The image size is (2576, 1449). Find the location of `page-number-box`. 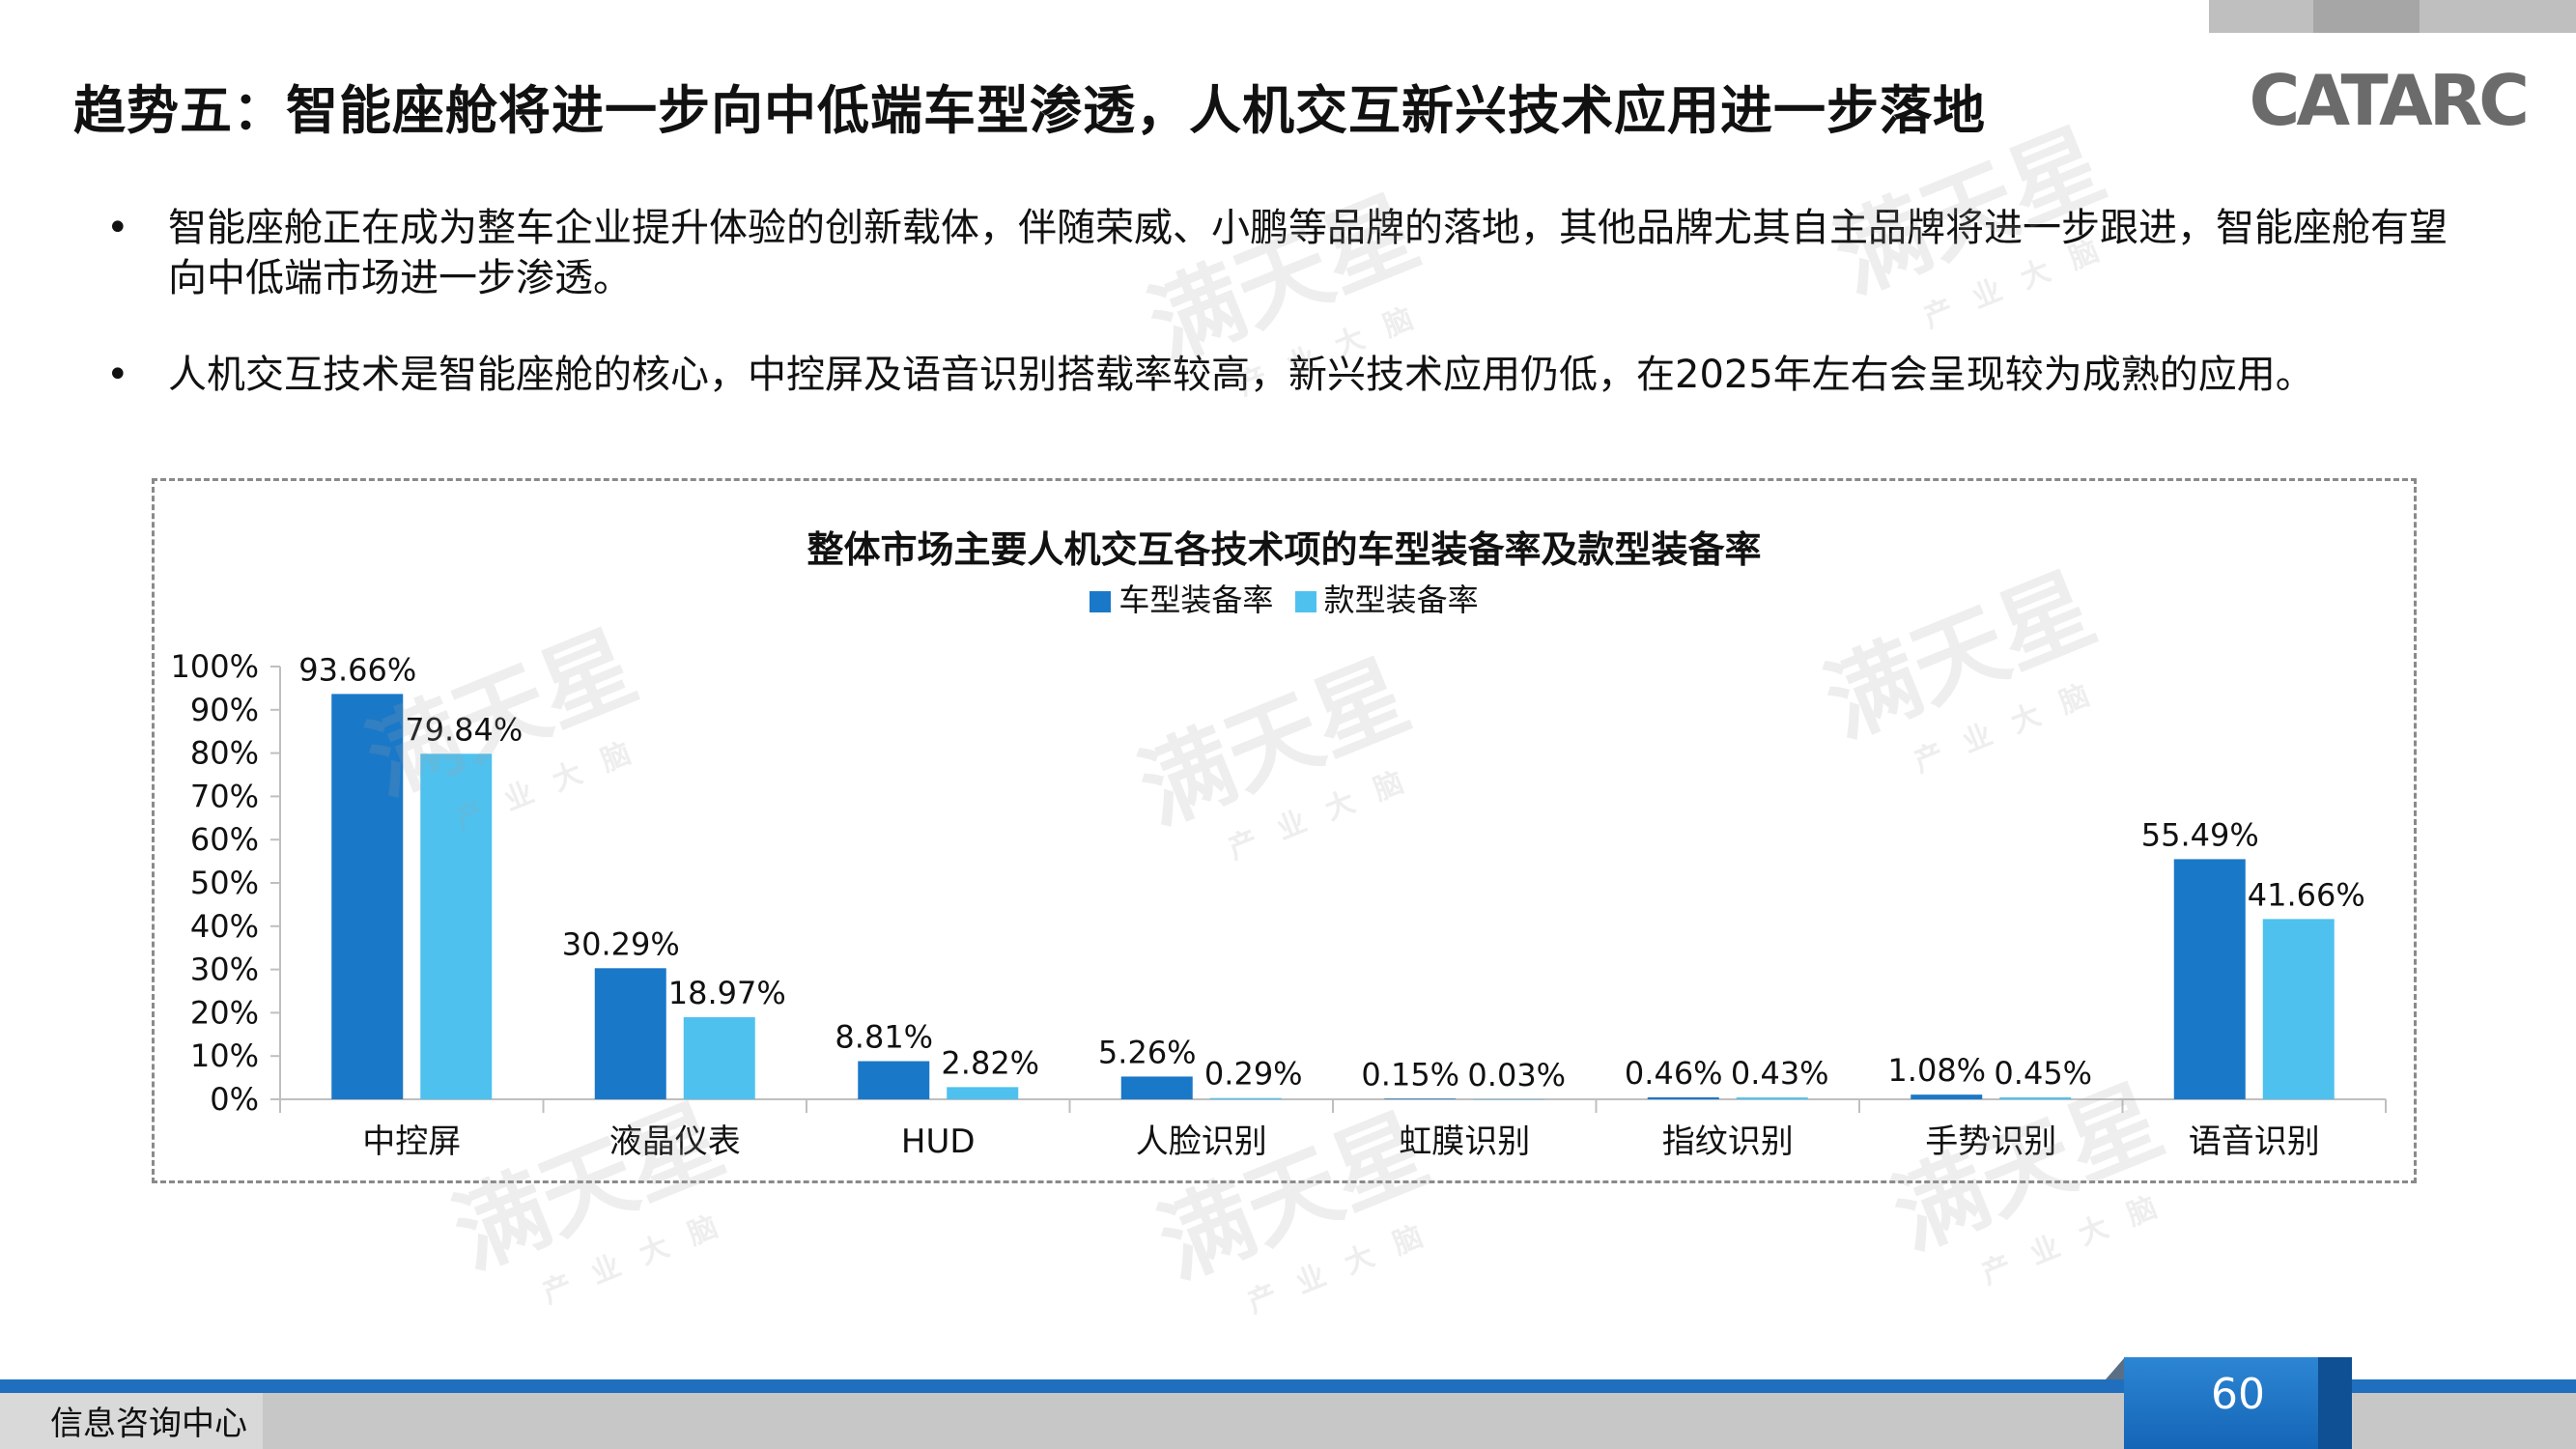

page-number-box is located at coordinates (2238, 1403).